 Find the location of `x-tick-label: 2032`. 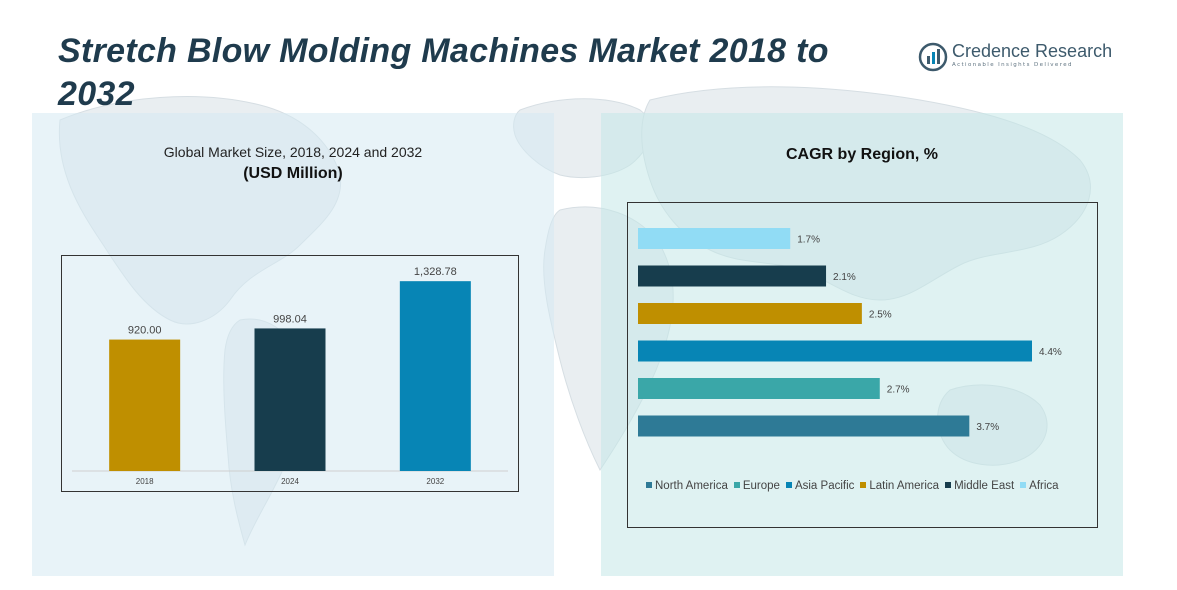

x-tick-label: 2032 is located at coordinates (435, 481).